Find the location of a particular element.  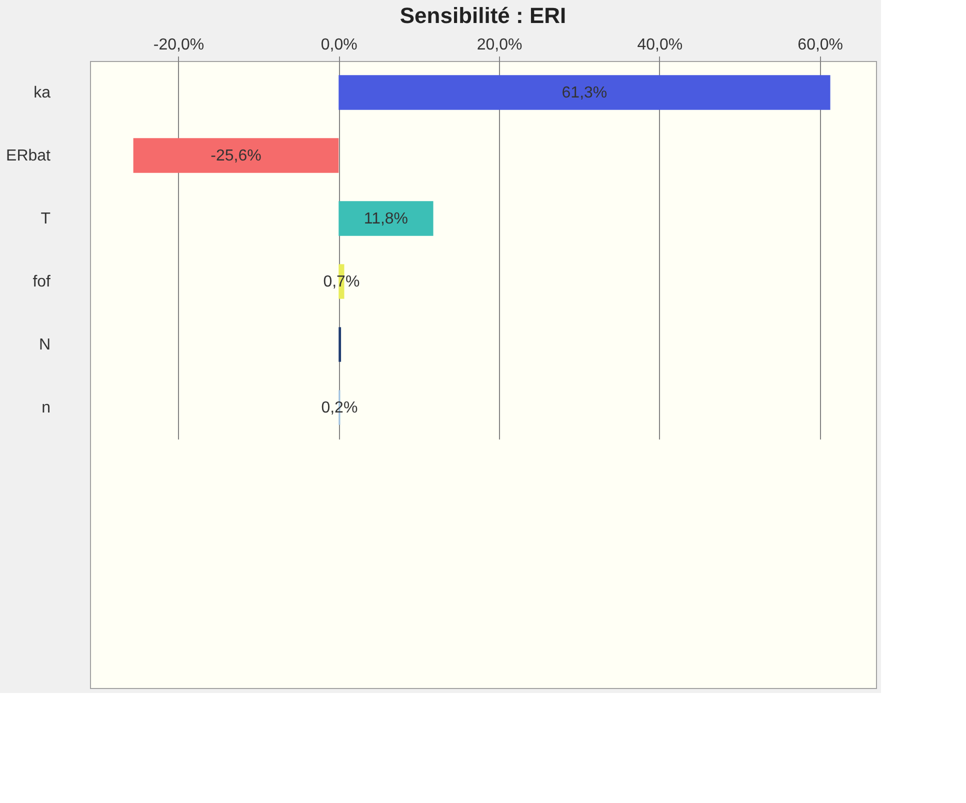

y-tick-label: N is located at coordinates (44, 345).